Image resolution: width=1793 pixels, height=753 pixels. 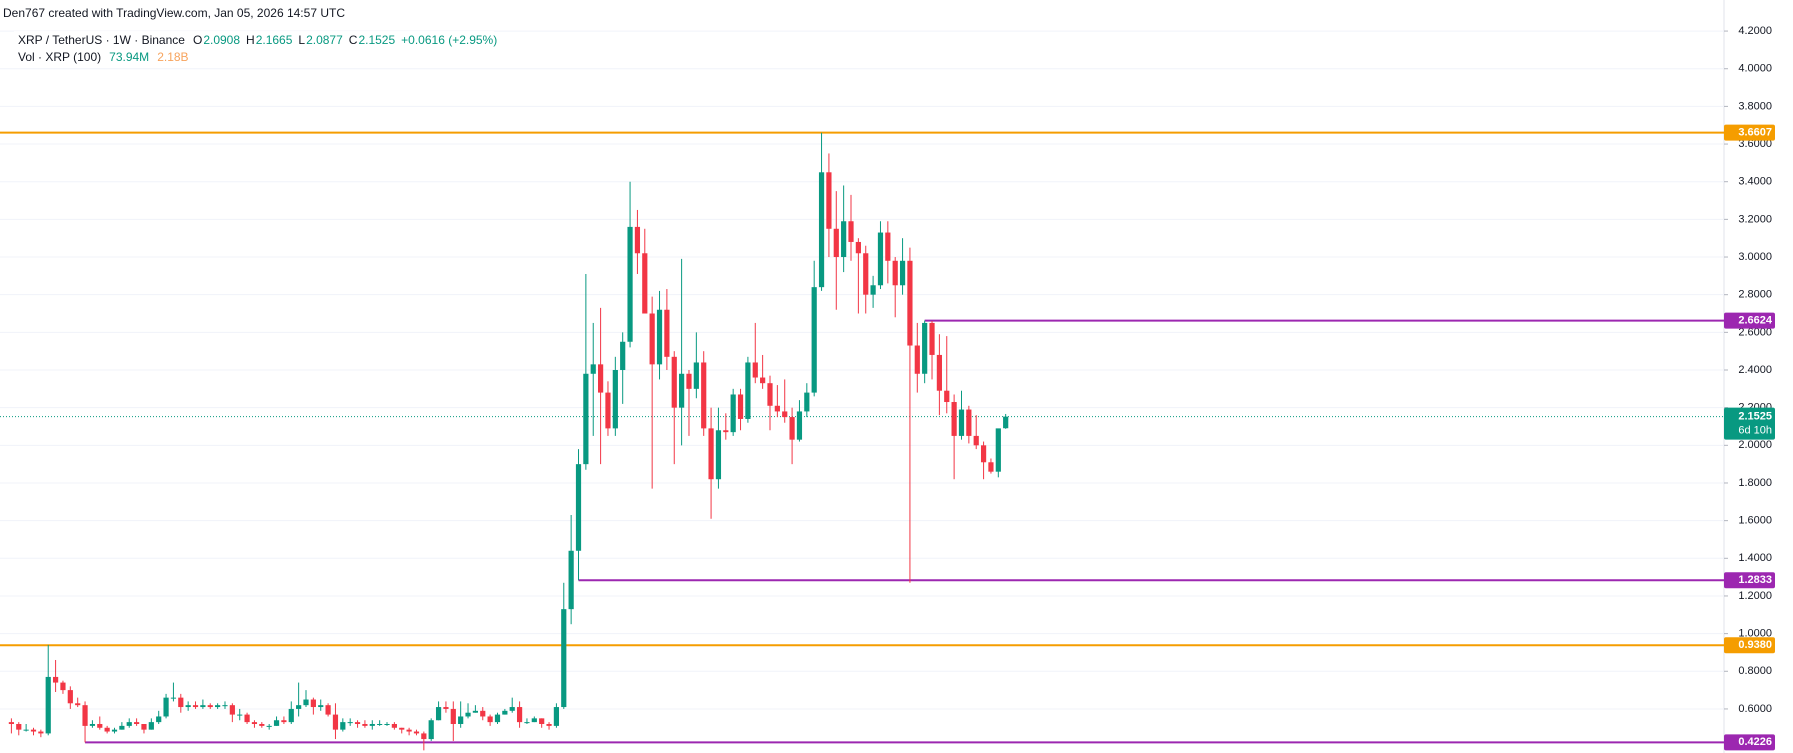 What do you see at coordinates (1755, 645) in the screenshot?
I see `level-label: 0.9380` at bounding box center [1755, 645].